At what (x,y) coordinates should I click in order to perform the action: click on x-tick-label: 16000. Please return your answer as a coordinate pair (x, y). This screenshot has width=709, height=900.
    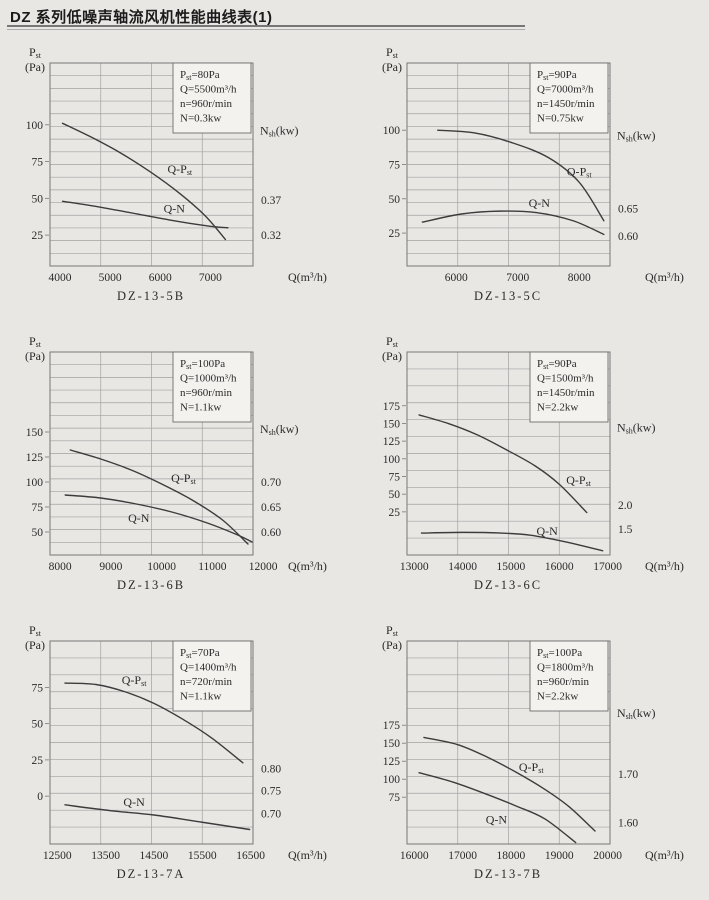
    Looking at the image, I should click on (414, 856).